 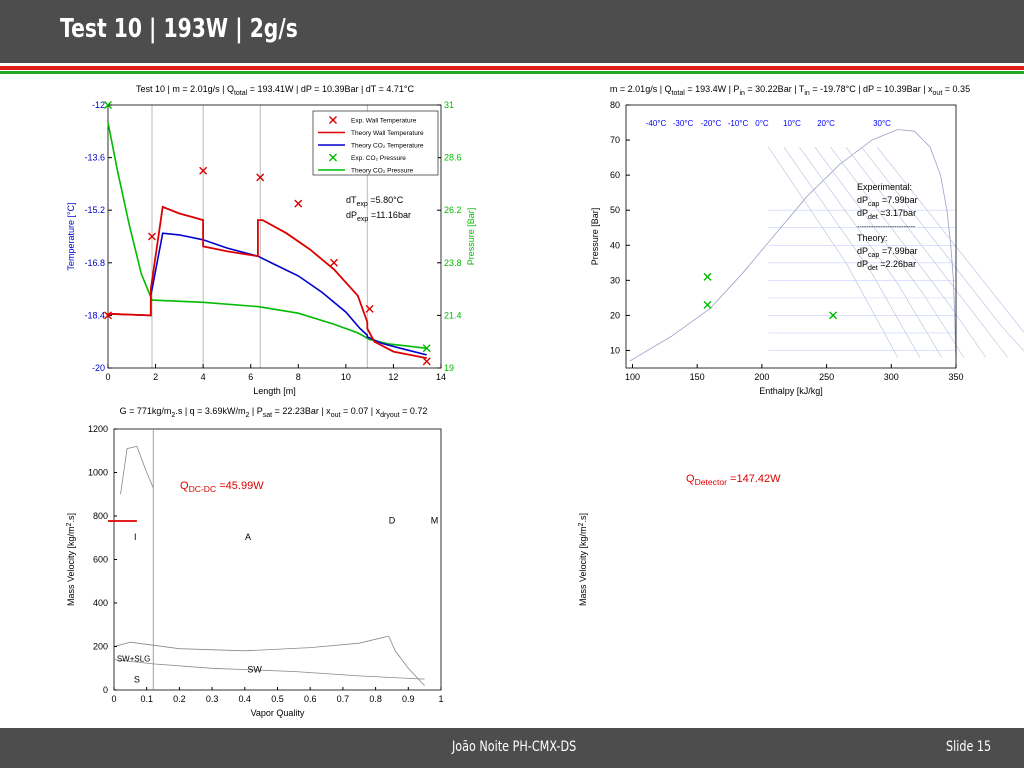 I want to click on heat-load-label: QDetector =147.42W, so click(x=733, y=480).